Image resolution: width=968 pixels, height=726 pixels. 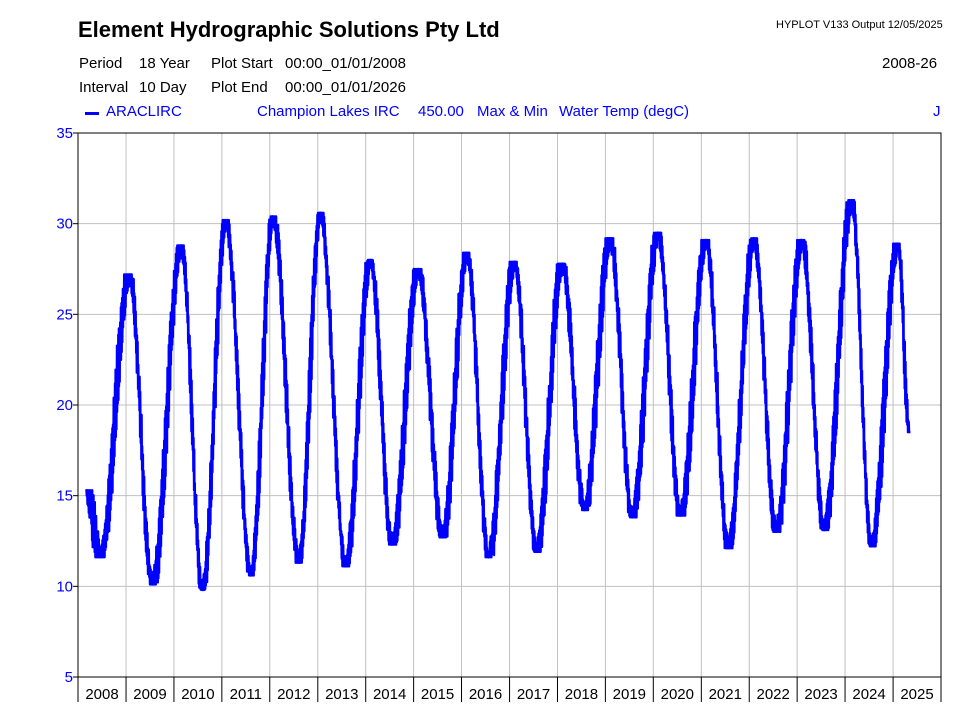 I want to click on plot-end-label: Plot End, so click(x=239, y=87).